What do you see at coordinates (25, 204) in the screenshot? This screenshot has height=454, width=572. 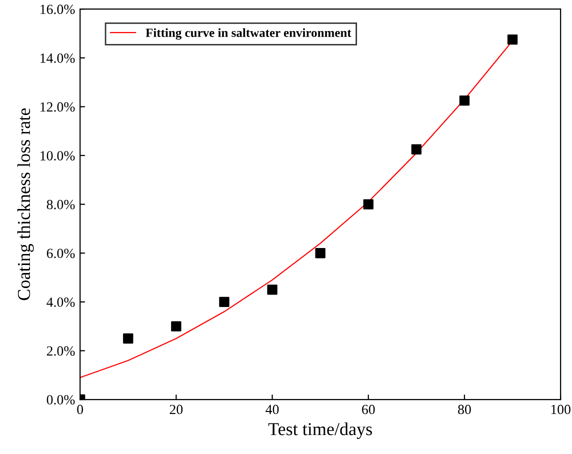 I see `y-axis-title: Coating thickness loss rate` at bounding box center [25, 204].